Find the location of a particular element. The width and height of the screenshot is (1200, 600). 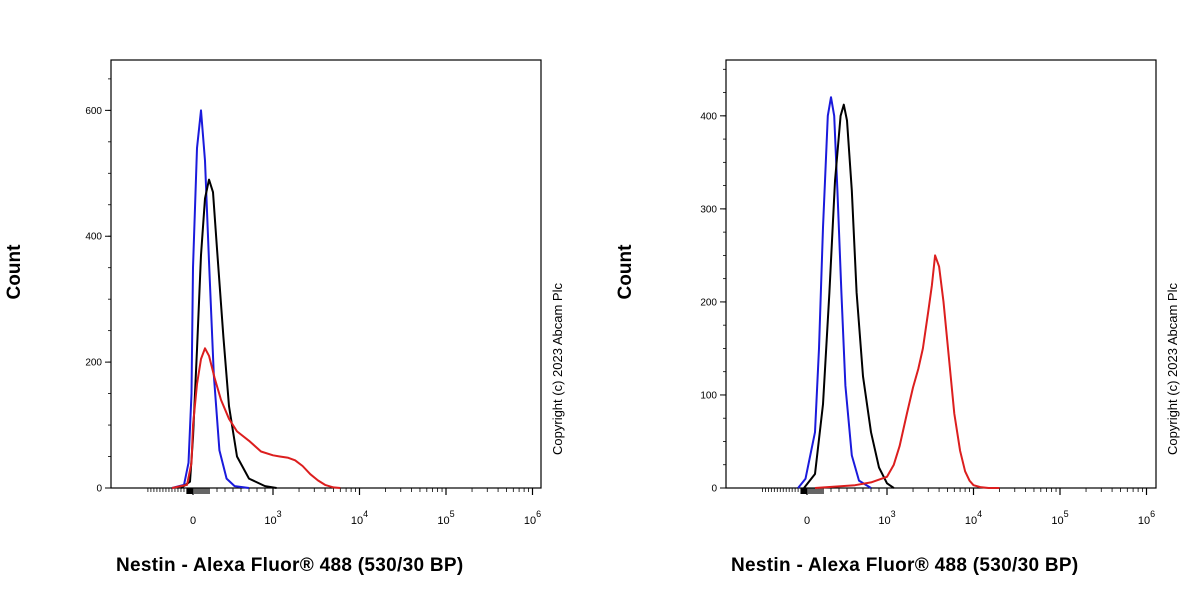

y-tick-label: 600 is located at coordinates (93, 111).